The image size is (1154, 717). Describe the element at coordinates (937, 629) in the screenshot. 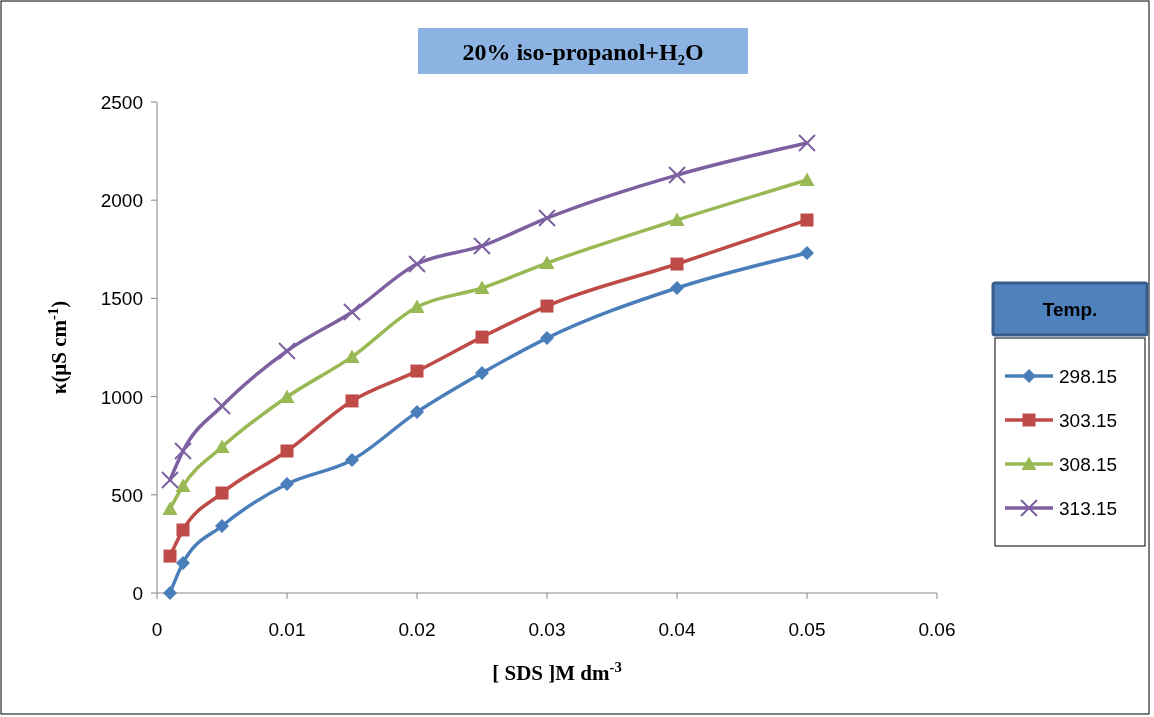

I see `x-tick-label: 0.06` at that location.